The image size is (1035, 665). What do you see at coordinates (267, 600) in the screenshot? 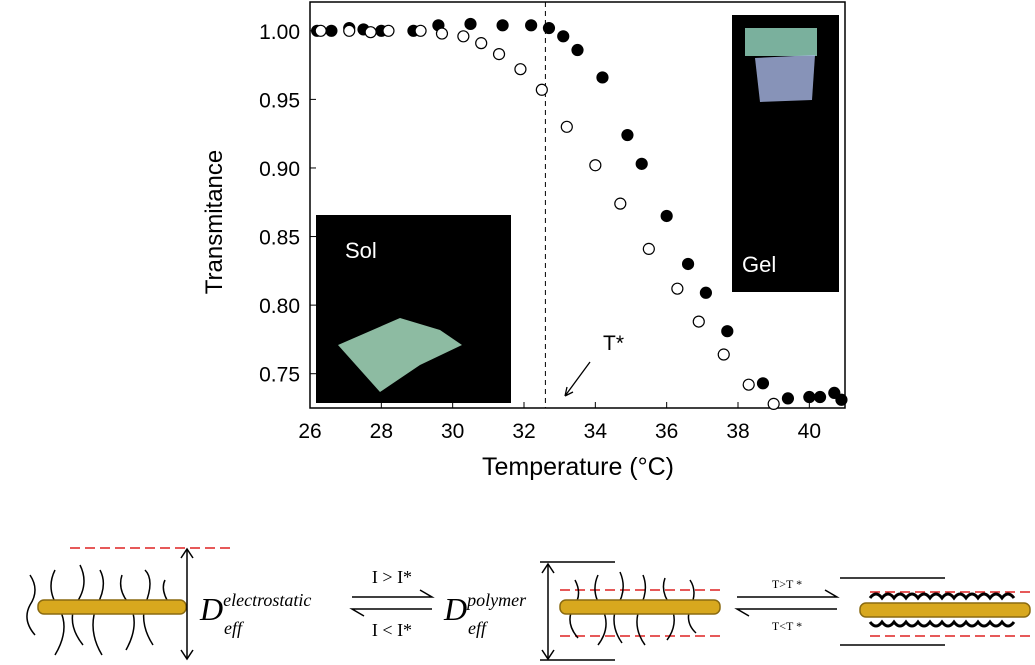
I see `superscript: electrostatic` at bounding box center [267, 600].